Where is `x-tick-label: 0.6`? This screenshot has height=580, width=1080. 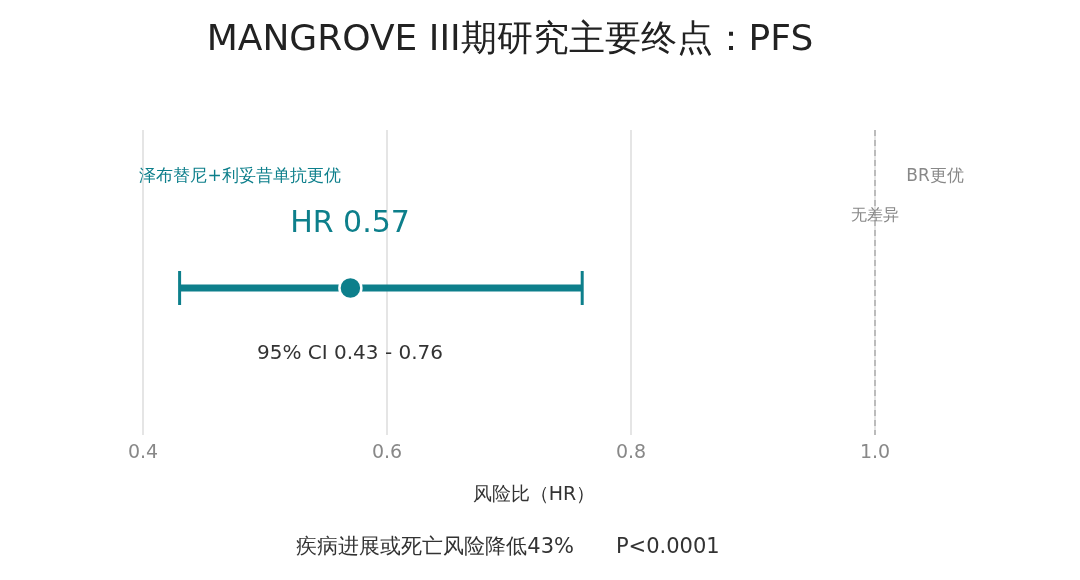 x-tick-label: 0.6 is located at coordinates (387, 451).